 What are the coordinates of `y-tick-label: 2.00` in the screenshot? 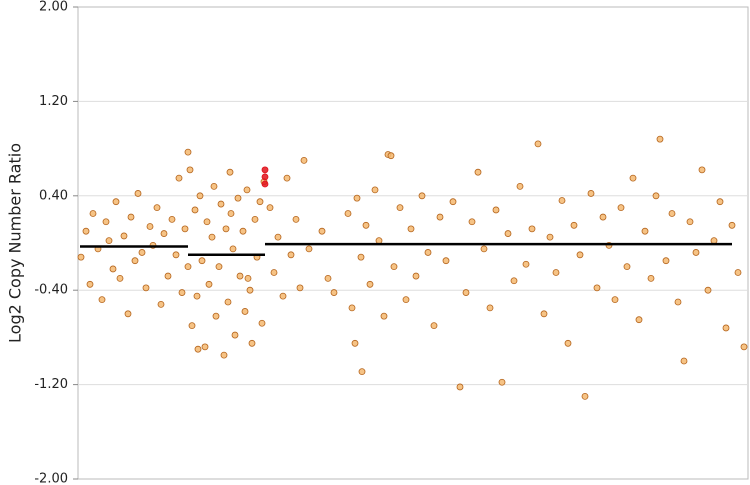 It's located at (53, 7).